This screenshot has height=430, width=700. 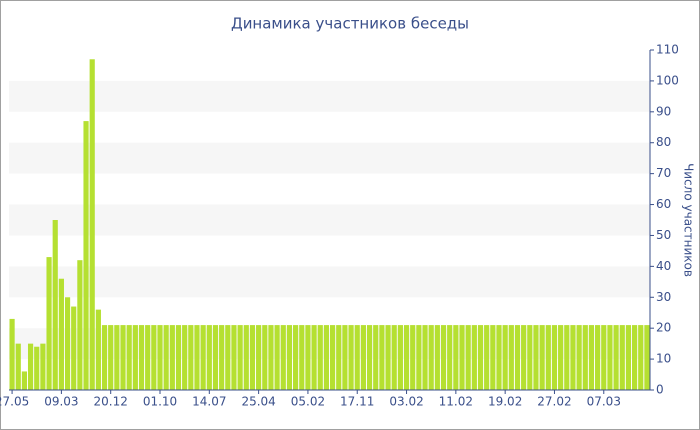 What do you see at coordinates (663, 142) in the screenshot?
I see `y-tick-label: 80` at bounding box center [663, 142].